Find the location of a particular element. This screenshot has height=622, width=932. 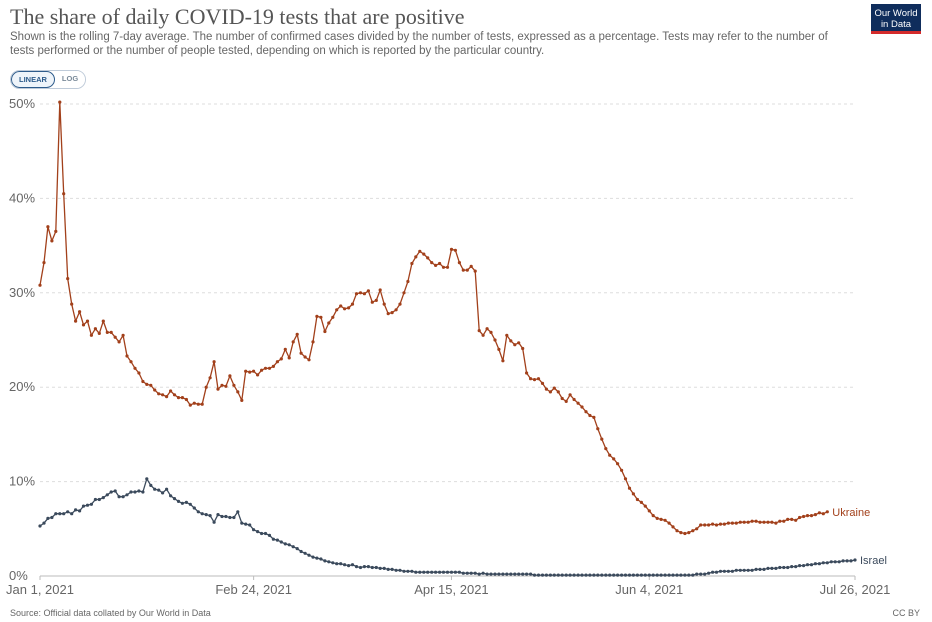

license-link: CC BY is located at coordinates (906, 613).